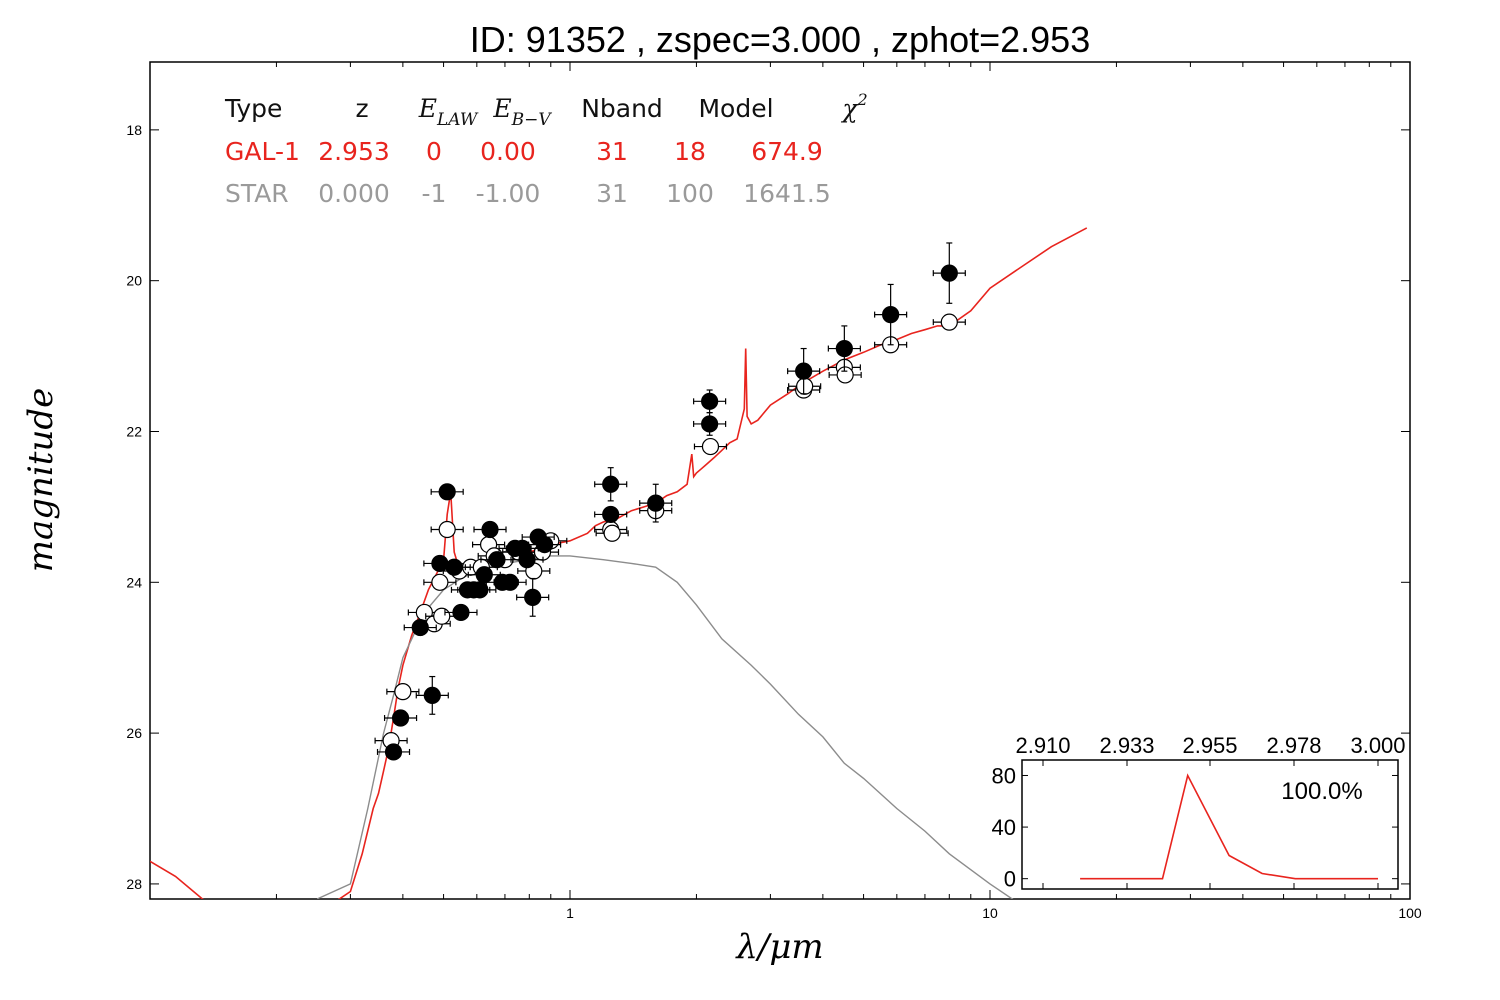  I want to click on pdz-probability-label: 100.0%, so click(1321, 791).